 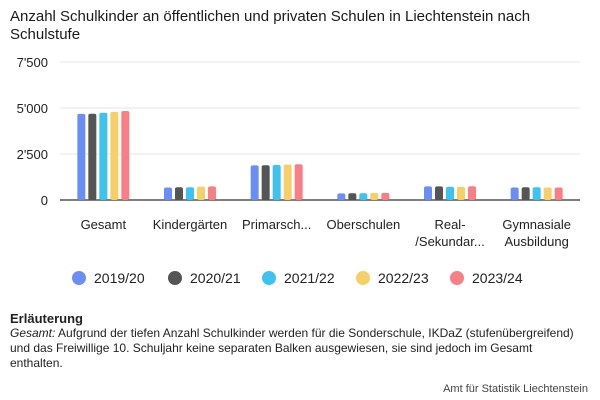 I want to click on x-tick-label: Gesamt, so click(x=104, y=224).